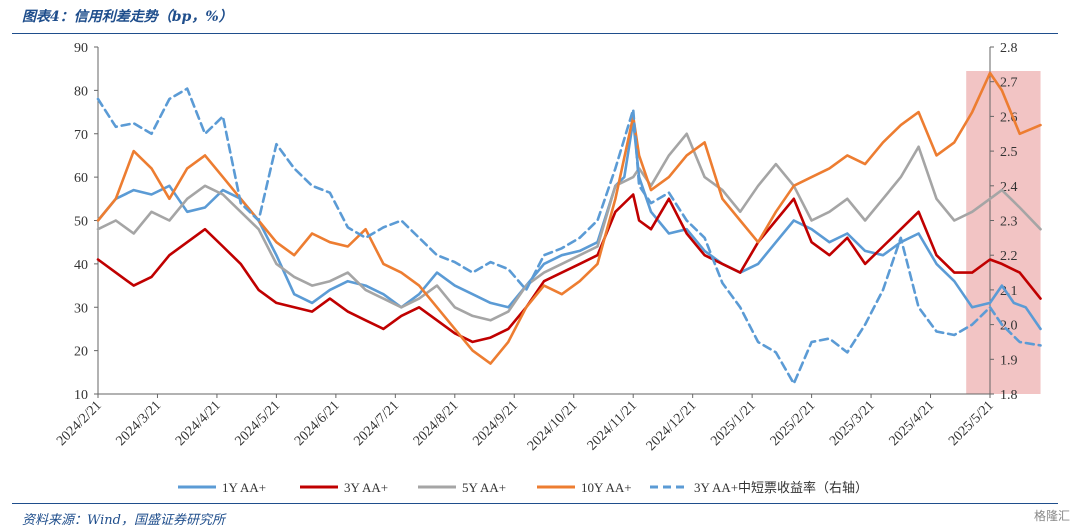  I want to click on bottom-rule, so click(535, 503).